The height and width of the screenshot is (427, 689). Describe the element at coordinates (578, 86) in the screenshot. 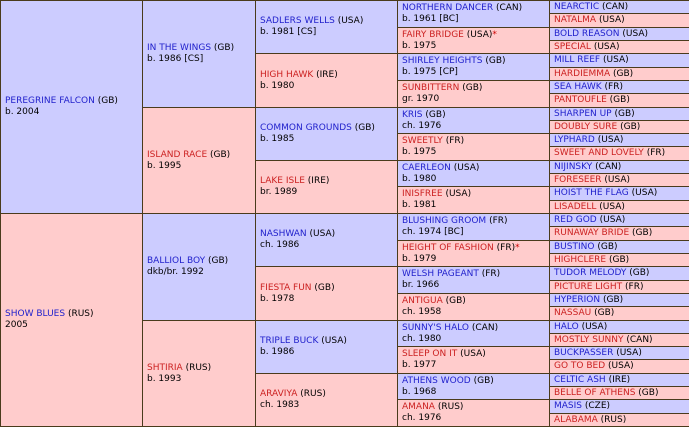

I see `horse-name: SEA HAWK` at that location.